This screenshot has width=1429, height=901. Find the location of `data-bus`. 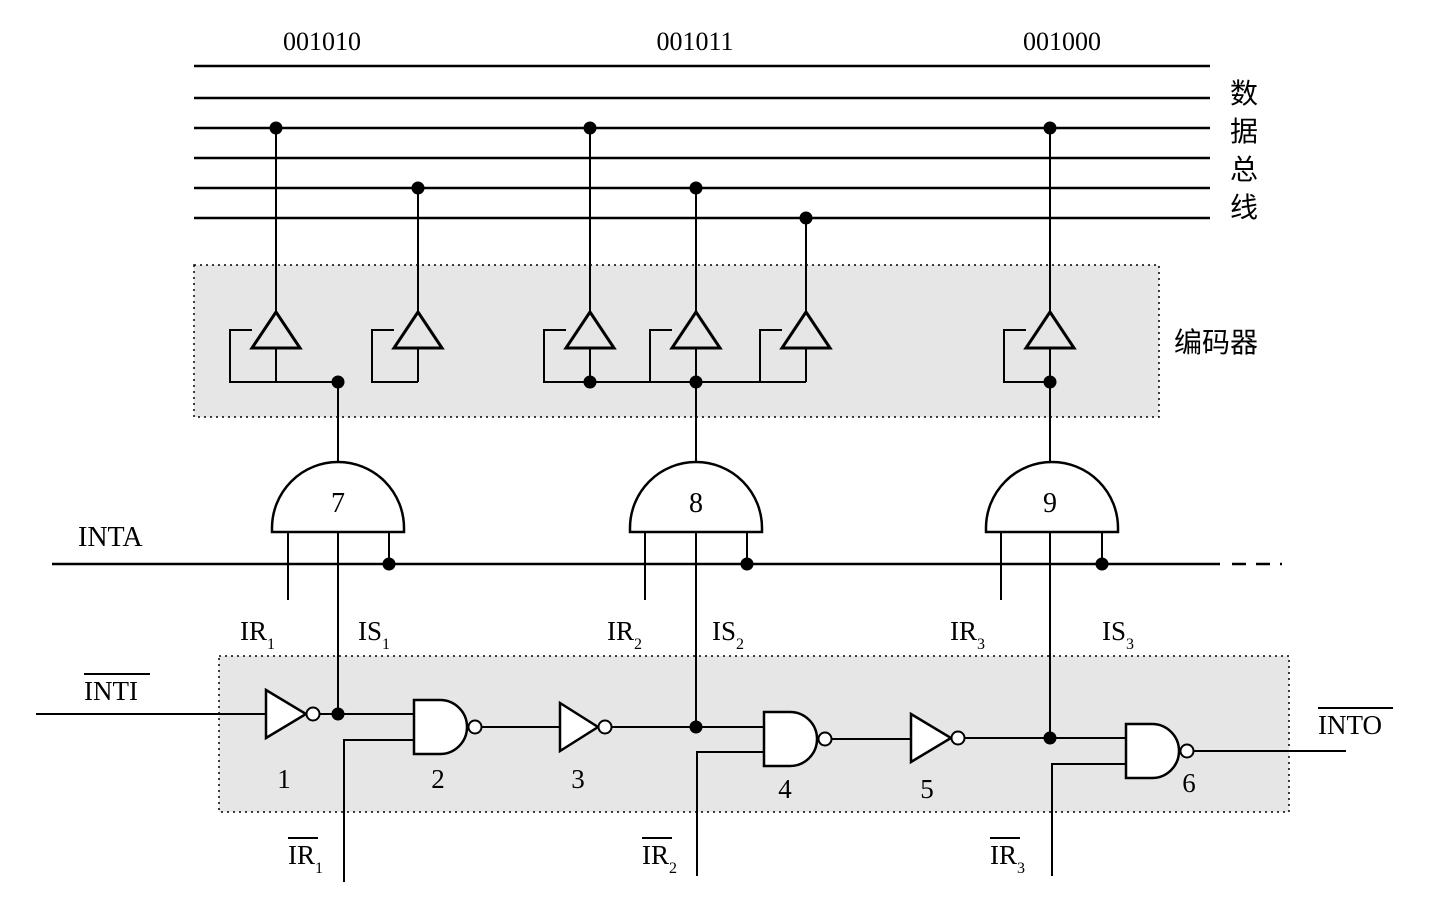

data-bus is located at coordinates (702, 142).